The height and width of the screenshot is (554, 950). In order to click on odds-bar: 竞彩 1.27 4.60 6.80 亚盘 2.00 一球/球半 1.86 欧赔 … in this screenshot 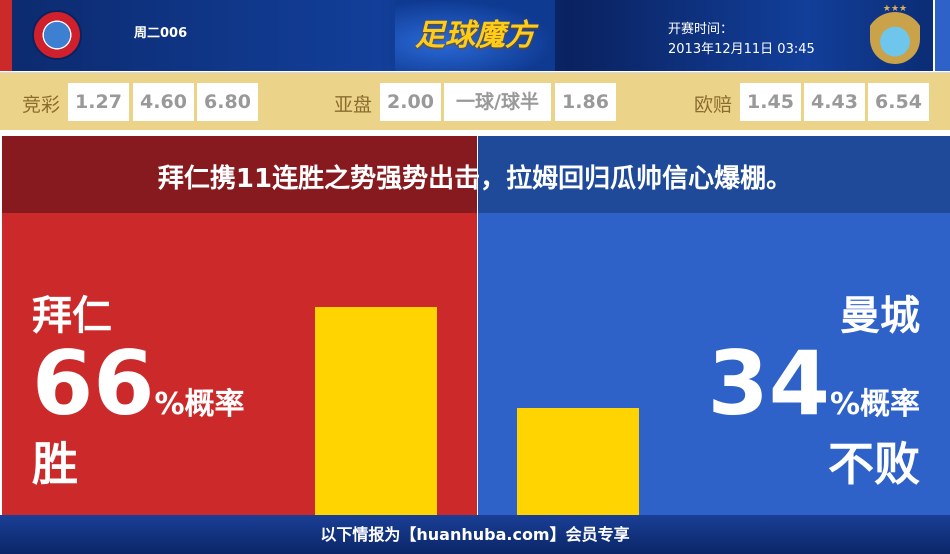, I will do `click(475, 101)`.